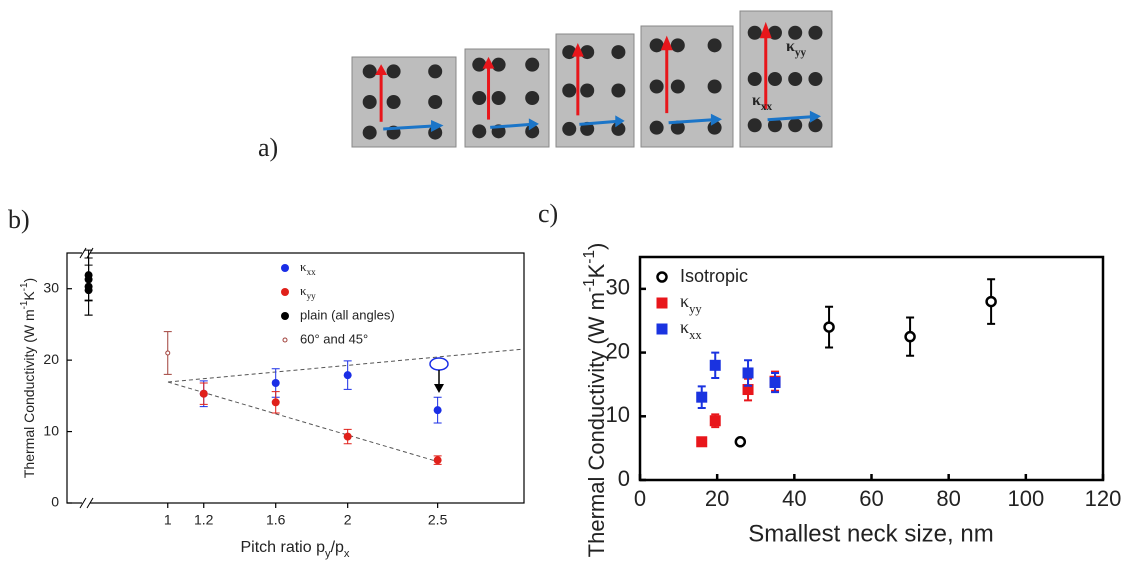  I want to click on x-tick-label: 20, so click(717, 498).